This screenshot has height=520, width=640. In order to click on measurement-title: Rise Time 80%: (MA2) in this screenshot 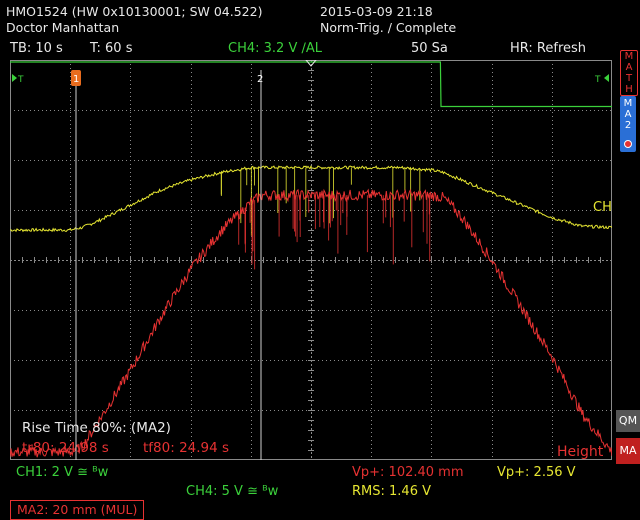, I will do `click(96, 428)`.